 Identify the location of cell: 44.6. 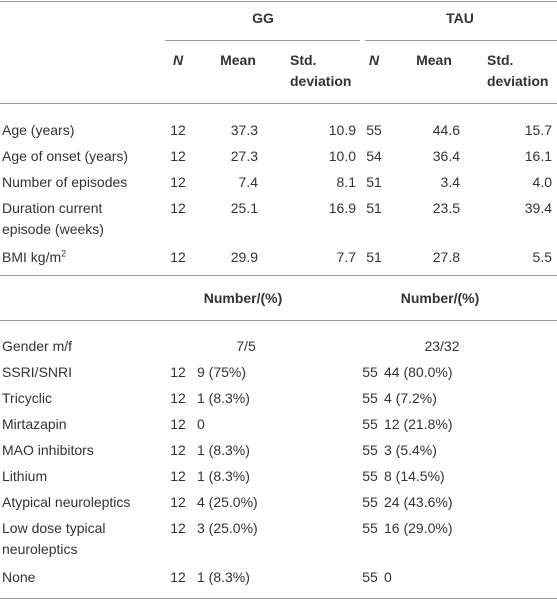
(446, 130).